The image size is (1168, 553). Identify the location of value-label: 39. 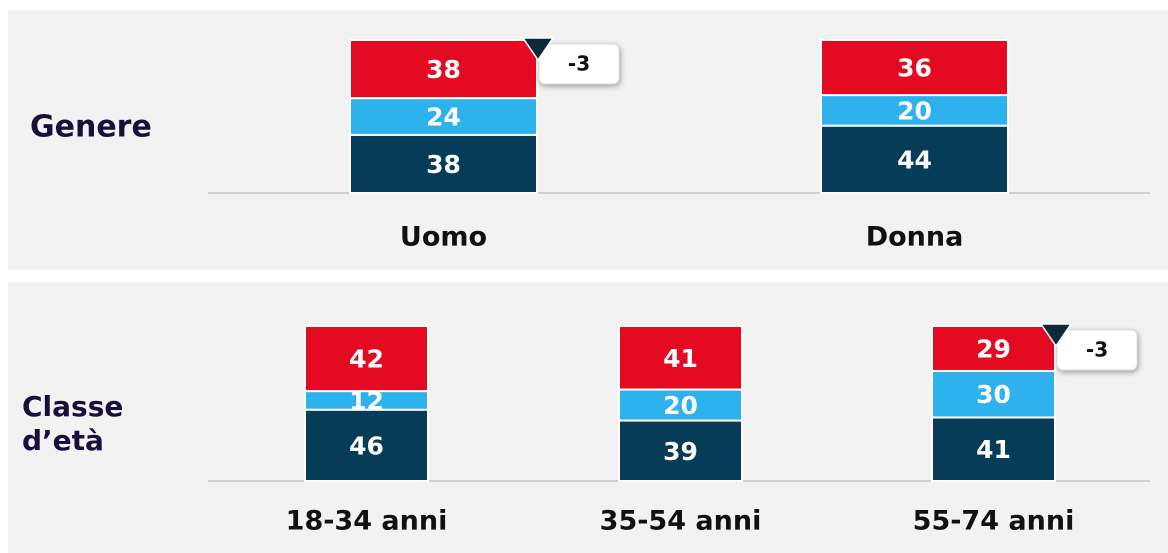
(680, 451).